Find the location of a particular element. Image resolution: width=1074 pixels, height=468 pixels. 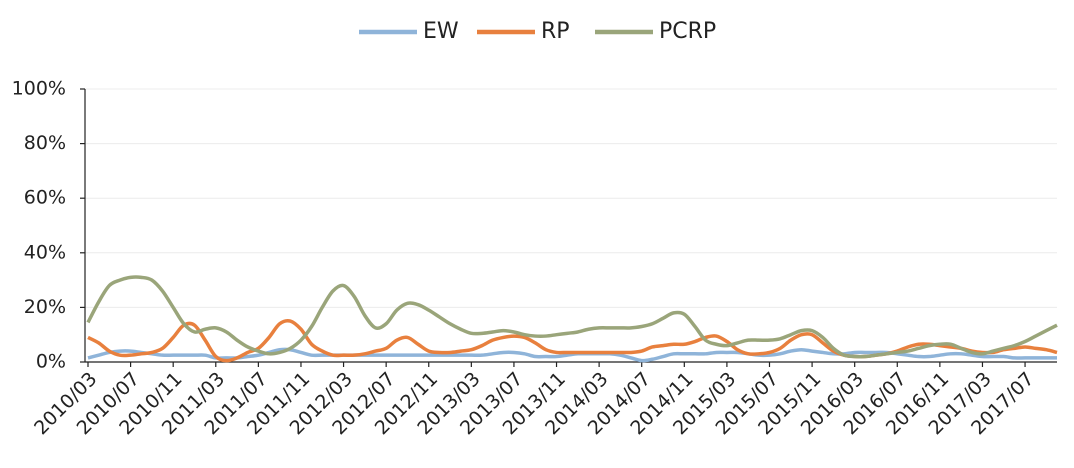

legend-label: PCRP is located at coordinates (687, 31).